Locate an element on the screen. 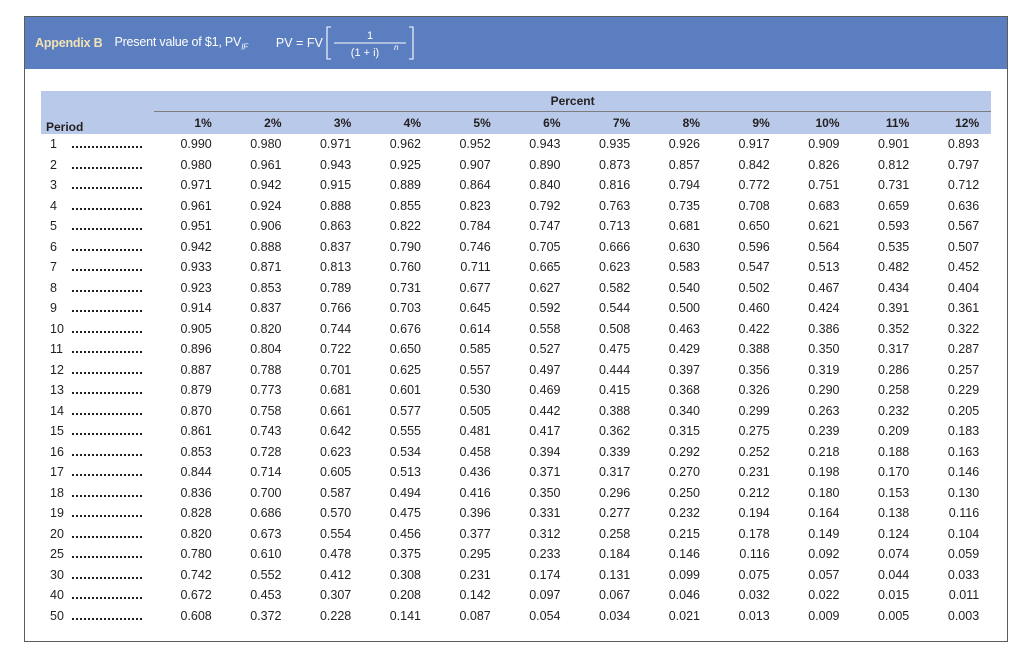 The image size is (1024, 659). pv-factor-cell: 0.909 is located at coordinates (824, 144).